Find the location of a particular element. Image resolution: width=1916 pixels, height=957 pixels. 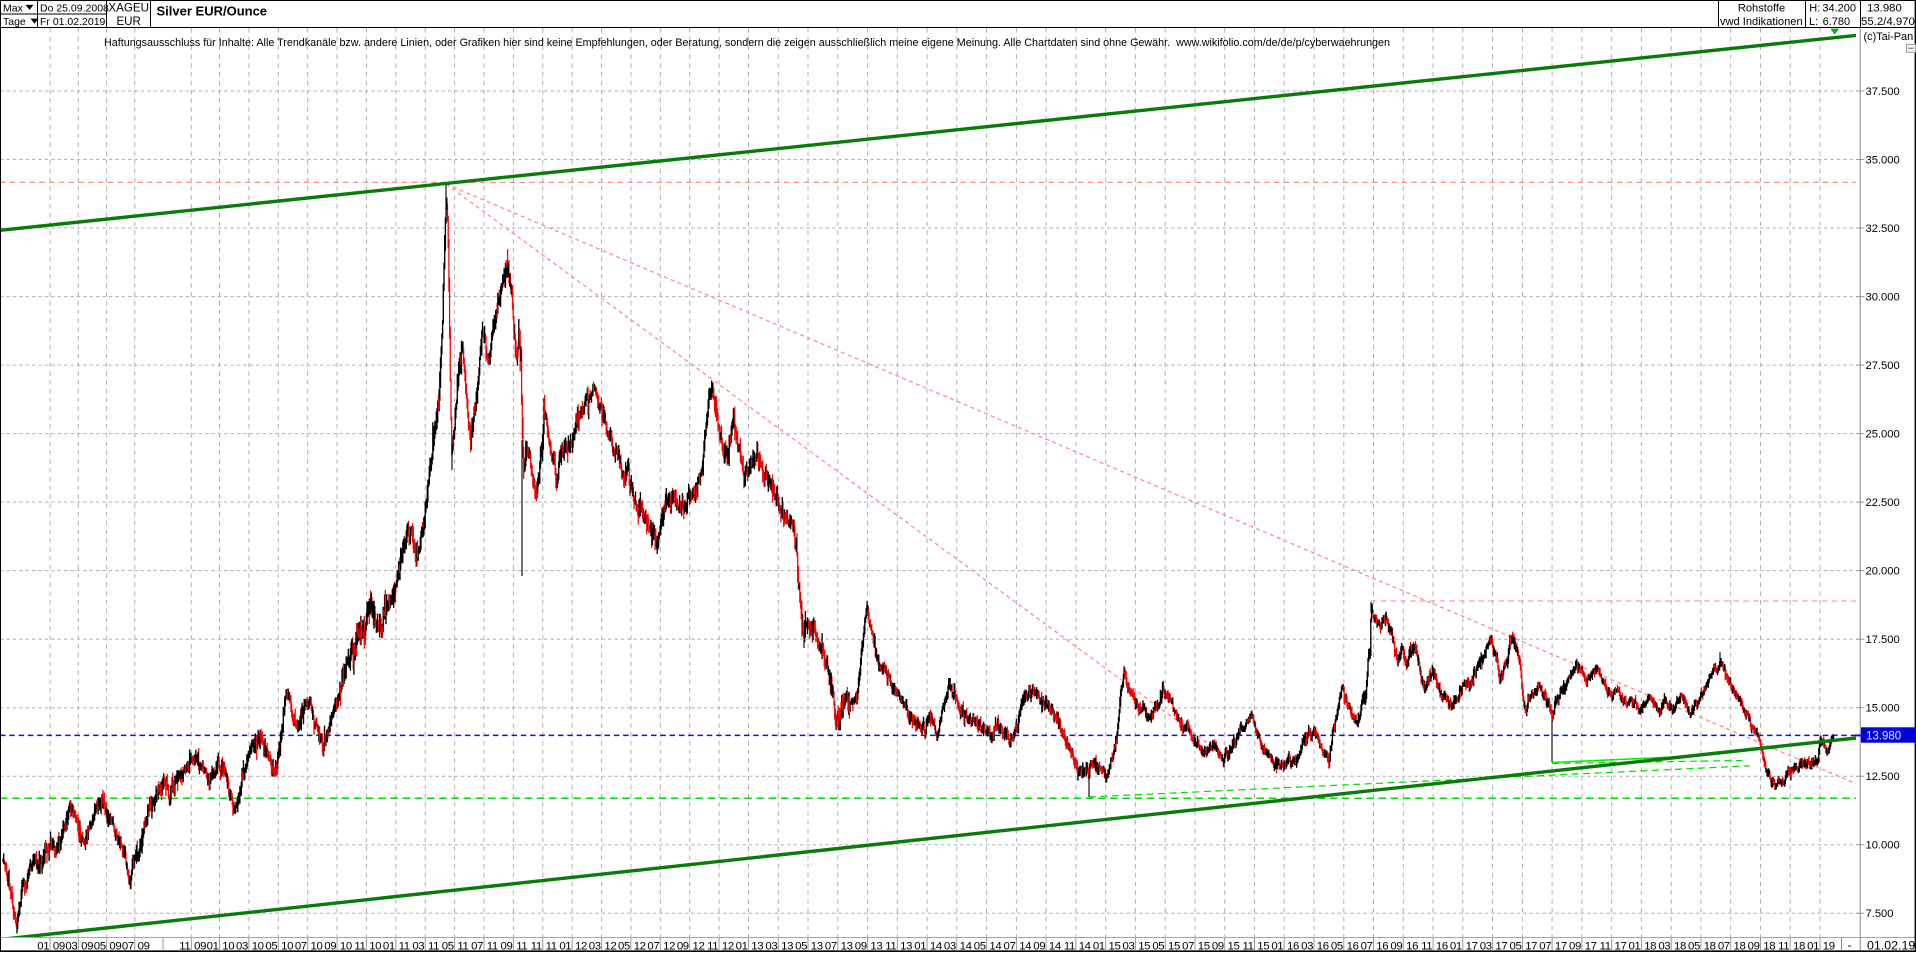

svg-text: Silver EUR/Ounce is located at coordinates (212, 11).